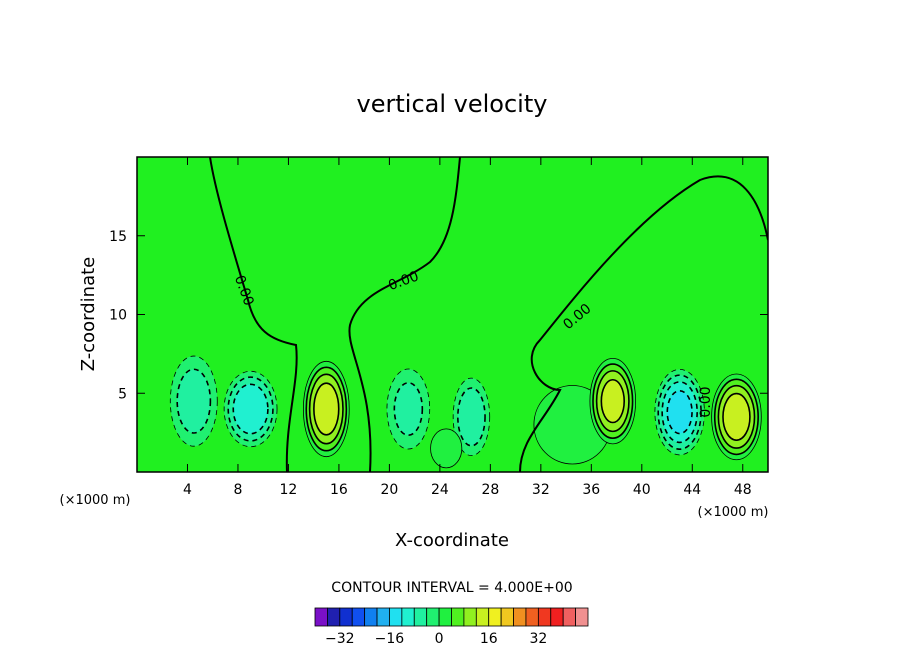 This screenshot has width=904, height=654. What do you see at coordinates (118, 237) in the screenshot?
I see `y-tick-label: 15` at bounding box center [118, 237].